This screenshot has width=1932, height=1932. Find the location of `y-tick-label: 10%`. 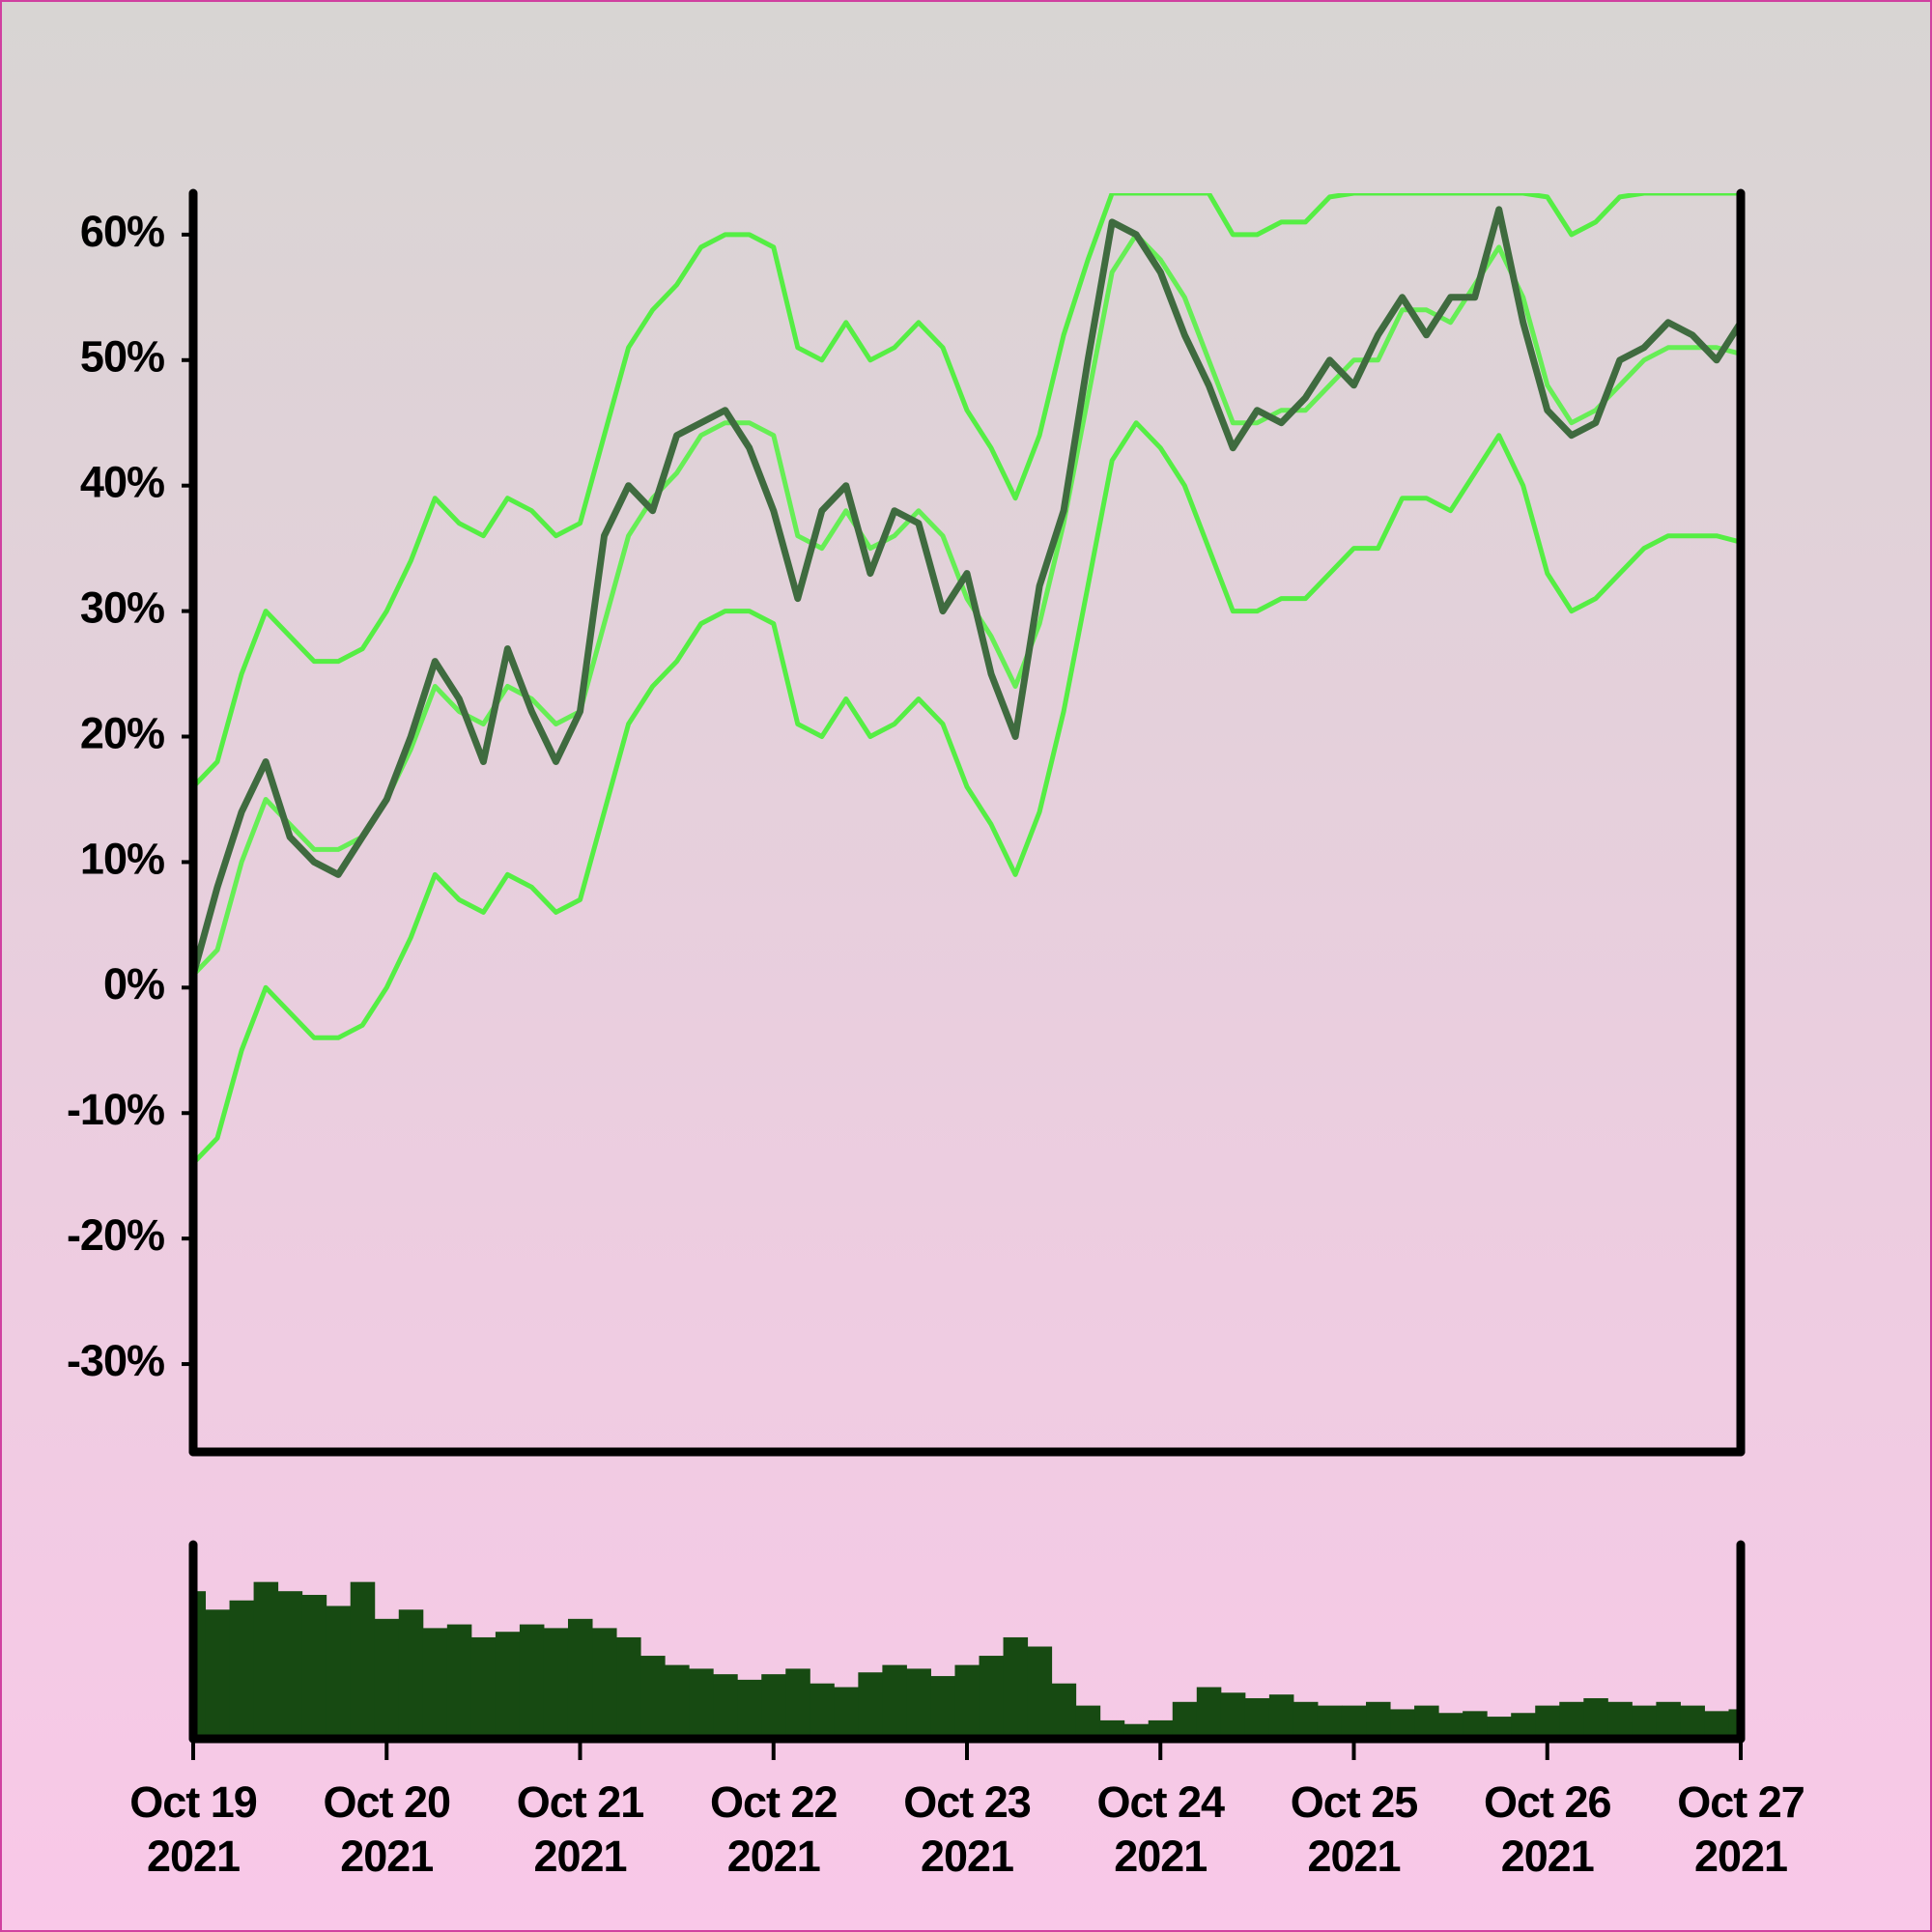

y-tick-label: 10% is located at coordinates (122, 858).